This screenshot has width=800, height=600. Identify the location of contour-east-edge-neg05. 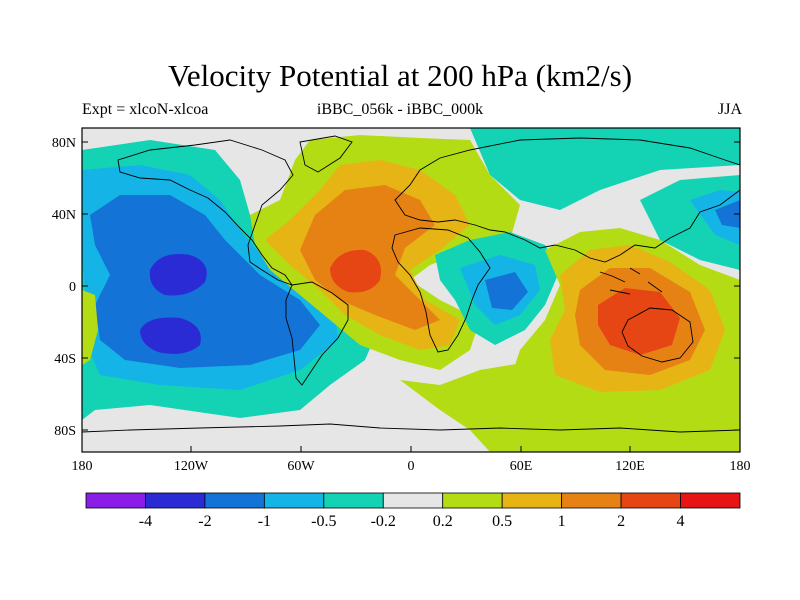
(715, 217).